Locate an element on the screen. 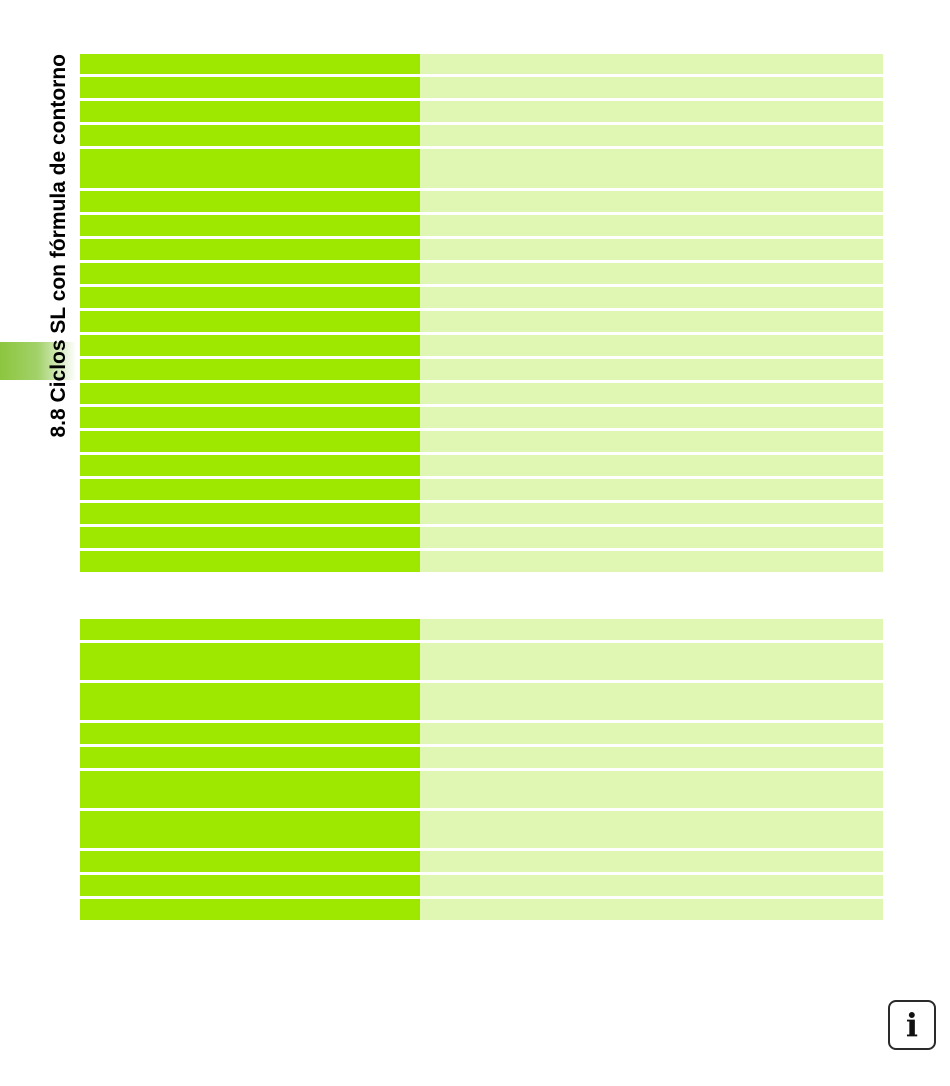  info-button: i is located at coordinates (912, 1025).